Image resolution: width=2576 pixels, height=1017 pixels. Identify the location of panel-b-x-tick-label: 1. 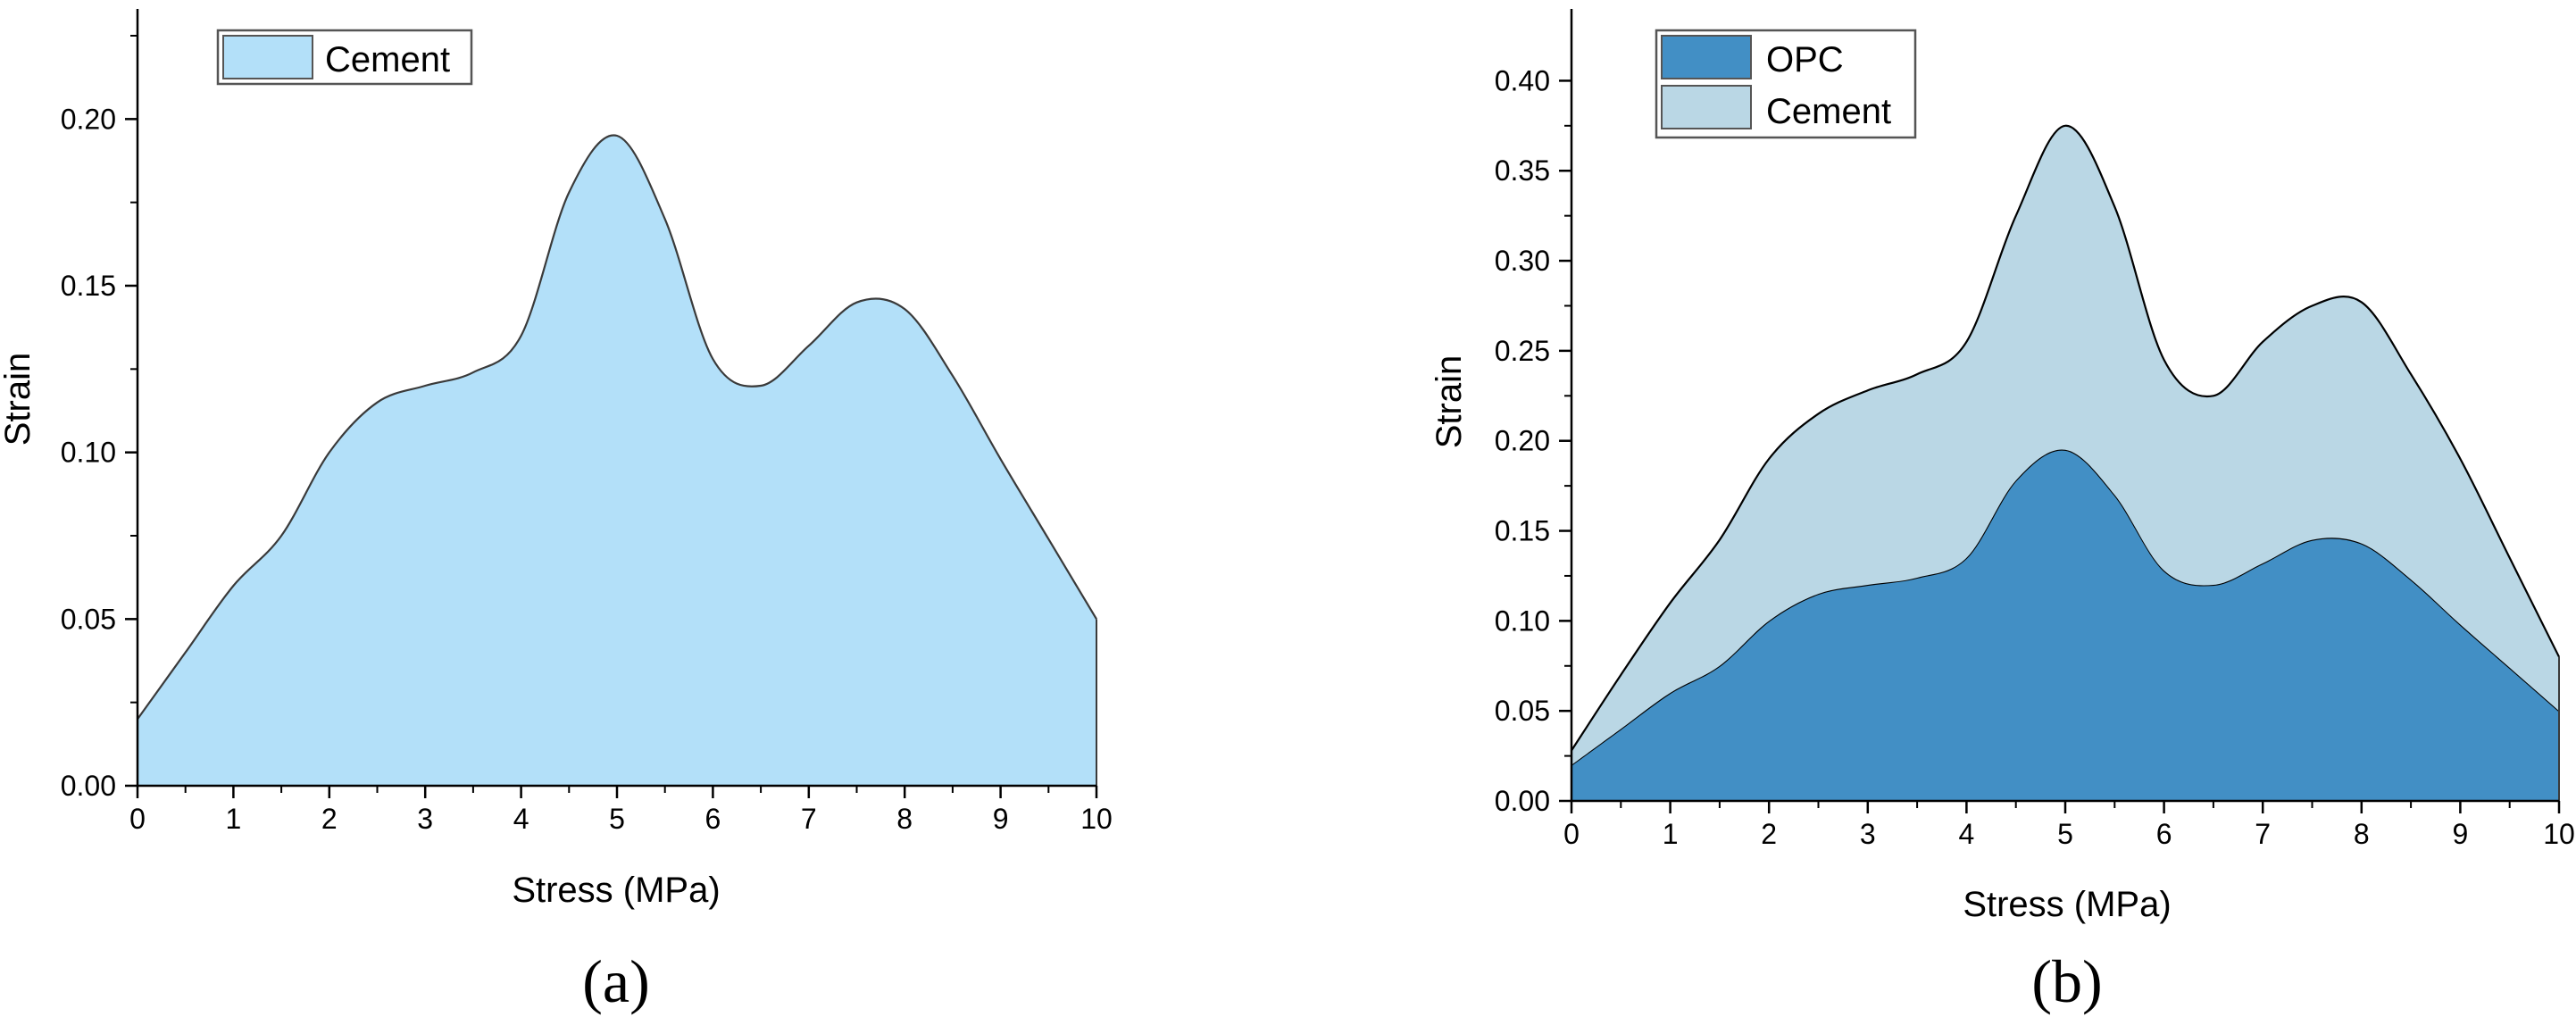
(1671, 834).